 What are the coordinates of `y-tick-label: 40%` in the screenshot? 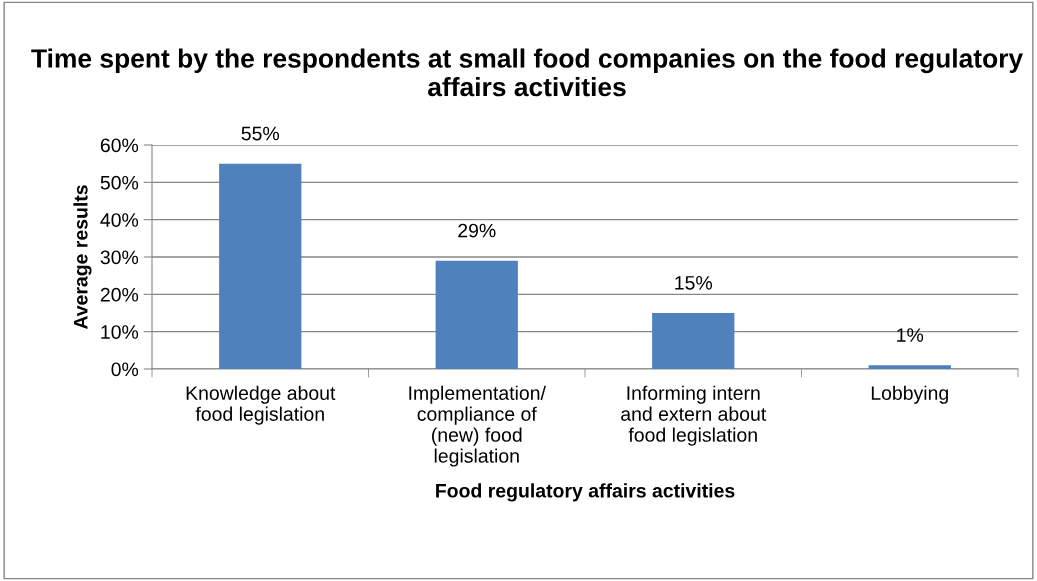 It's located at (119, 220).